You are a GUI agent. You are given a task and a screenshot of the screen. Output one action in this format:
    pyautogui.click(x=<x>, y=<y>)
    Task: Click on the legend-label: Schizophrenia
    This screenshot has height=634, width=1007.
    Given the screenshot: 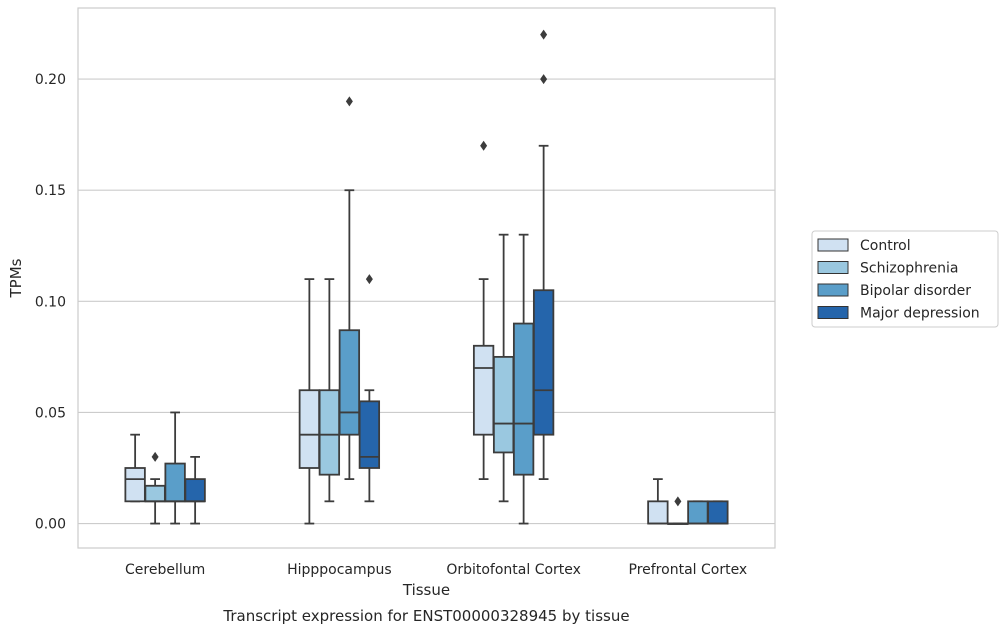 What is the action you would take?
    pyautogui.click(x=909, y=269)
    